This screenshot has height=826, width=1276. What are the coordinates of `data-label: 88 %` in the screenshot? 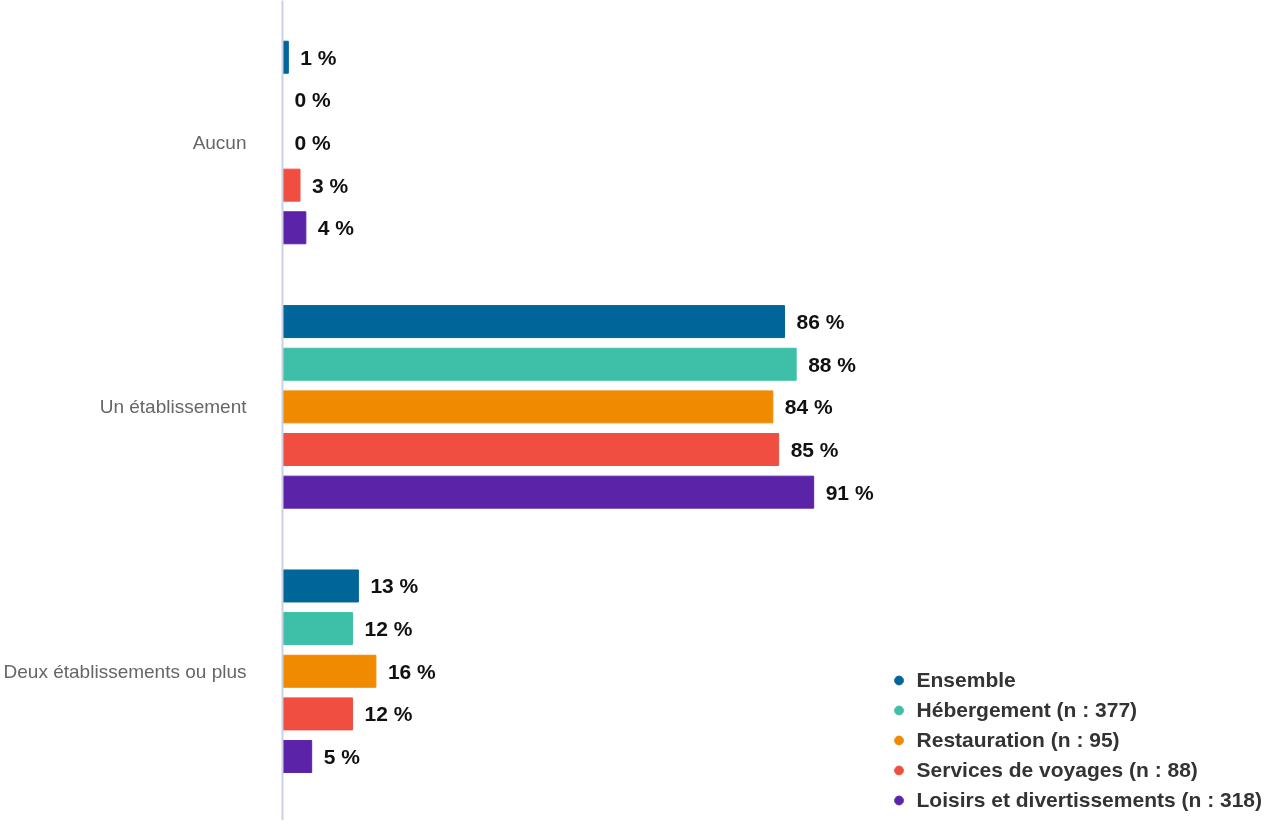 It's located at (832, 364).